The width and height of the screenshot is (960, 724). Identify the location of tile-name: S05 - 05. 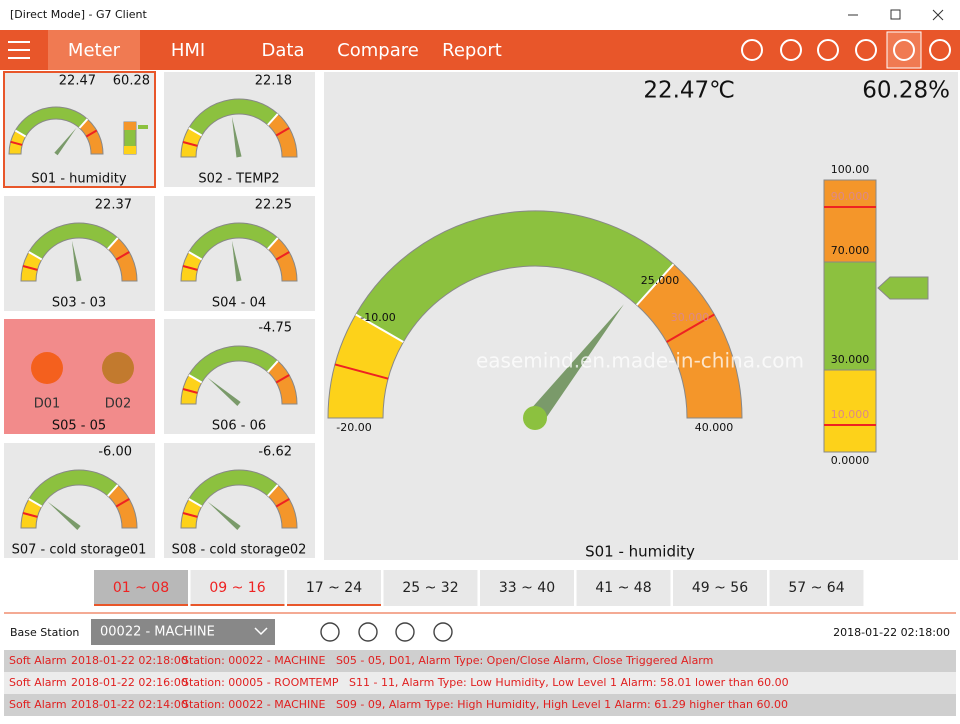
(79, 426).